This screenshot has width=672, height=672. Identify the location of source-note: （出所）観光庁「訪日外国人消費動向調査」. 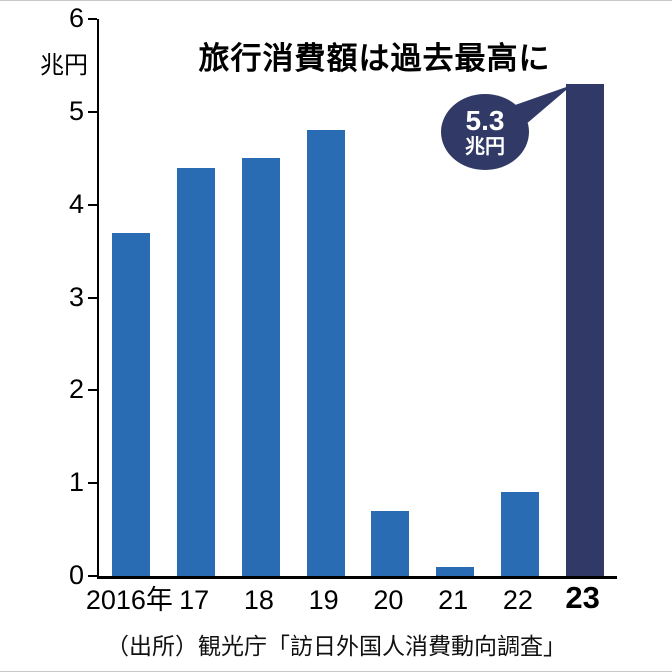
(336, 646).